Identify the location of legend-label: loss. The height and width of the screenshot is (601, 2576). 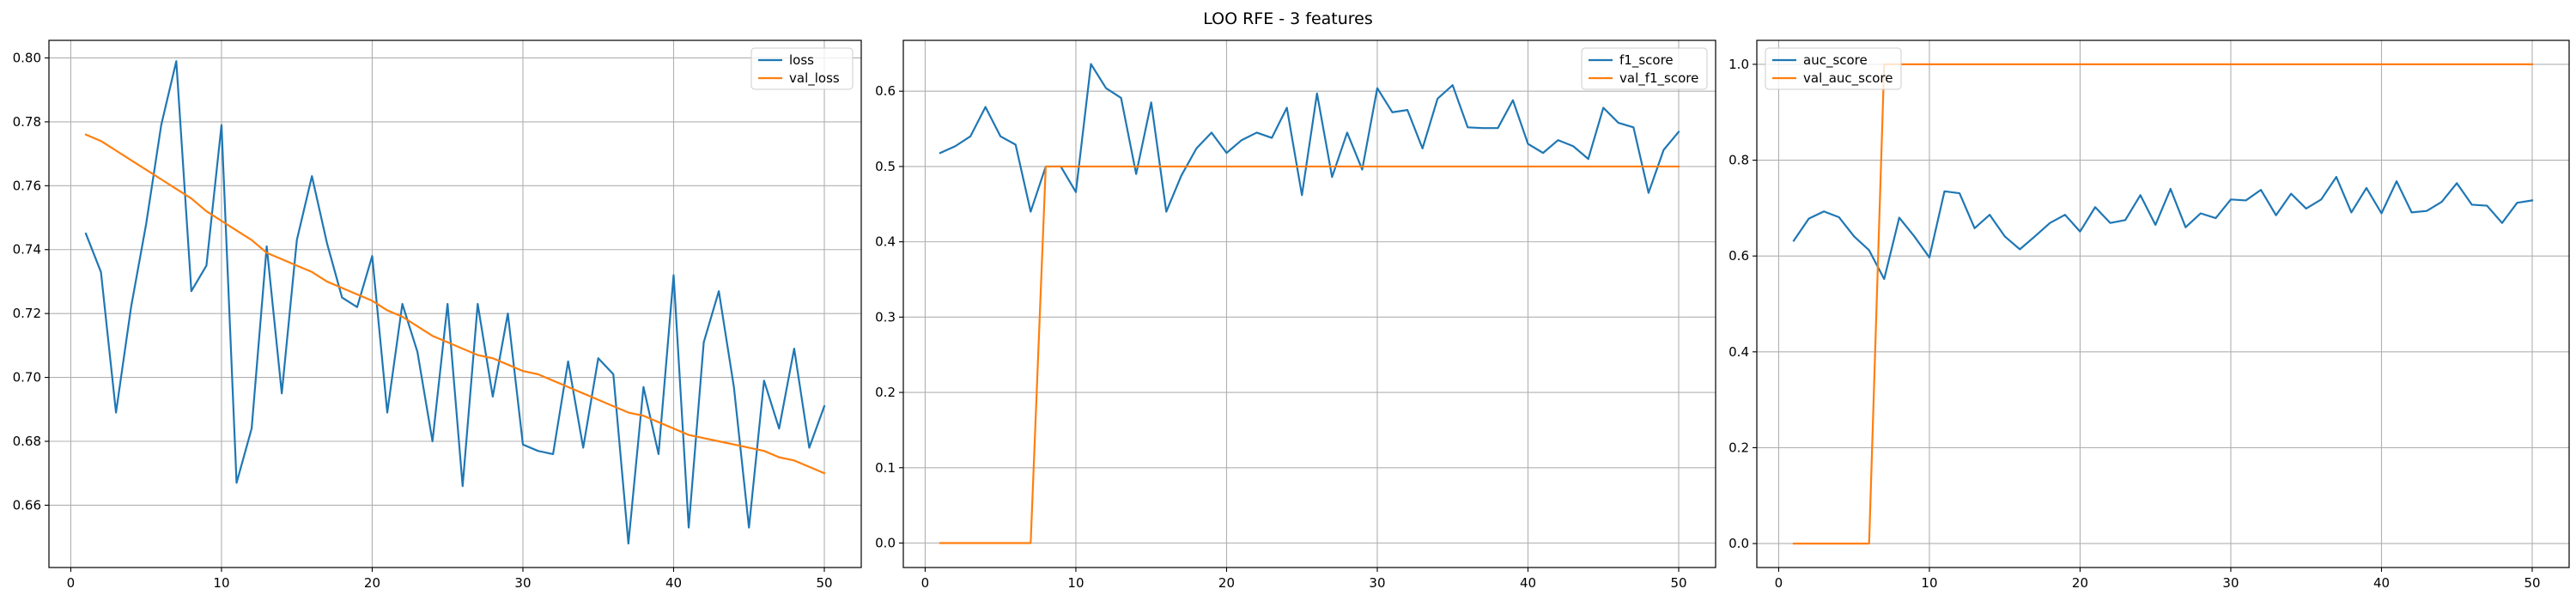
(801, 60).